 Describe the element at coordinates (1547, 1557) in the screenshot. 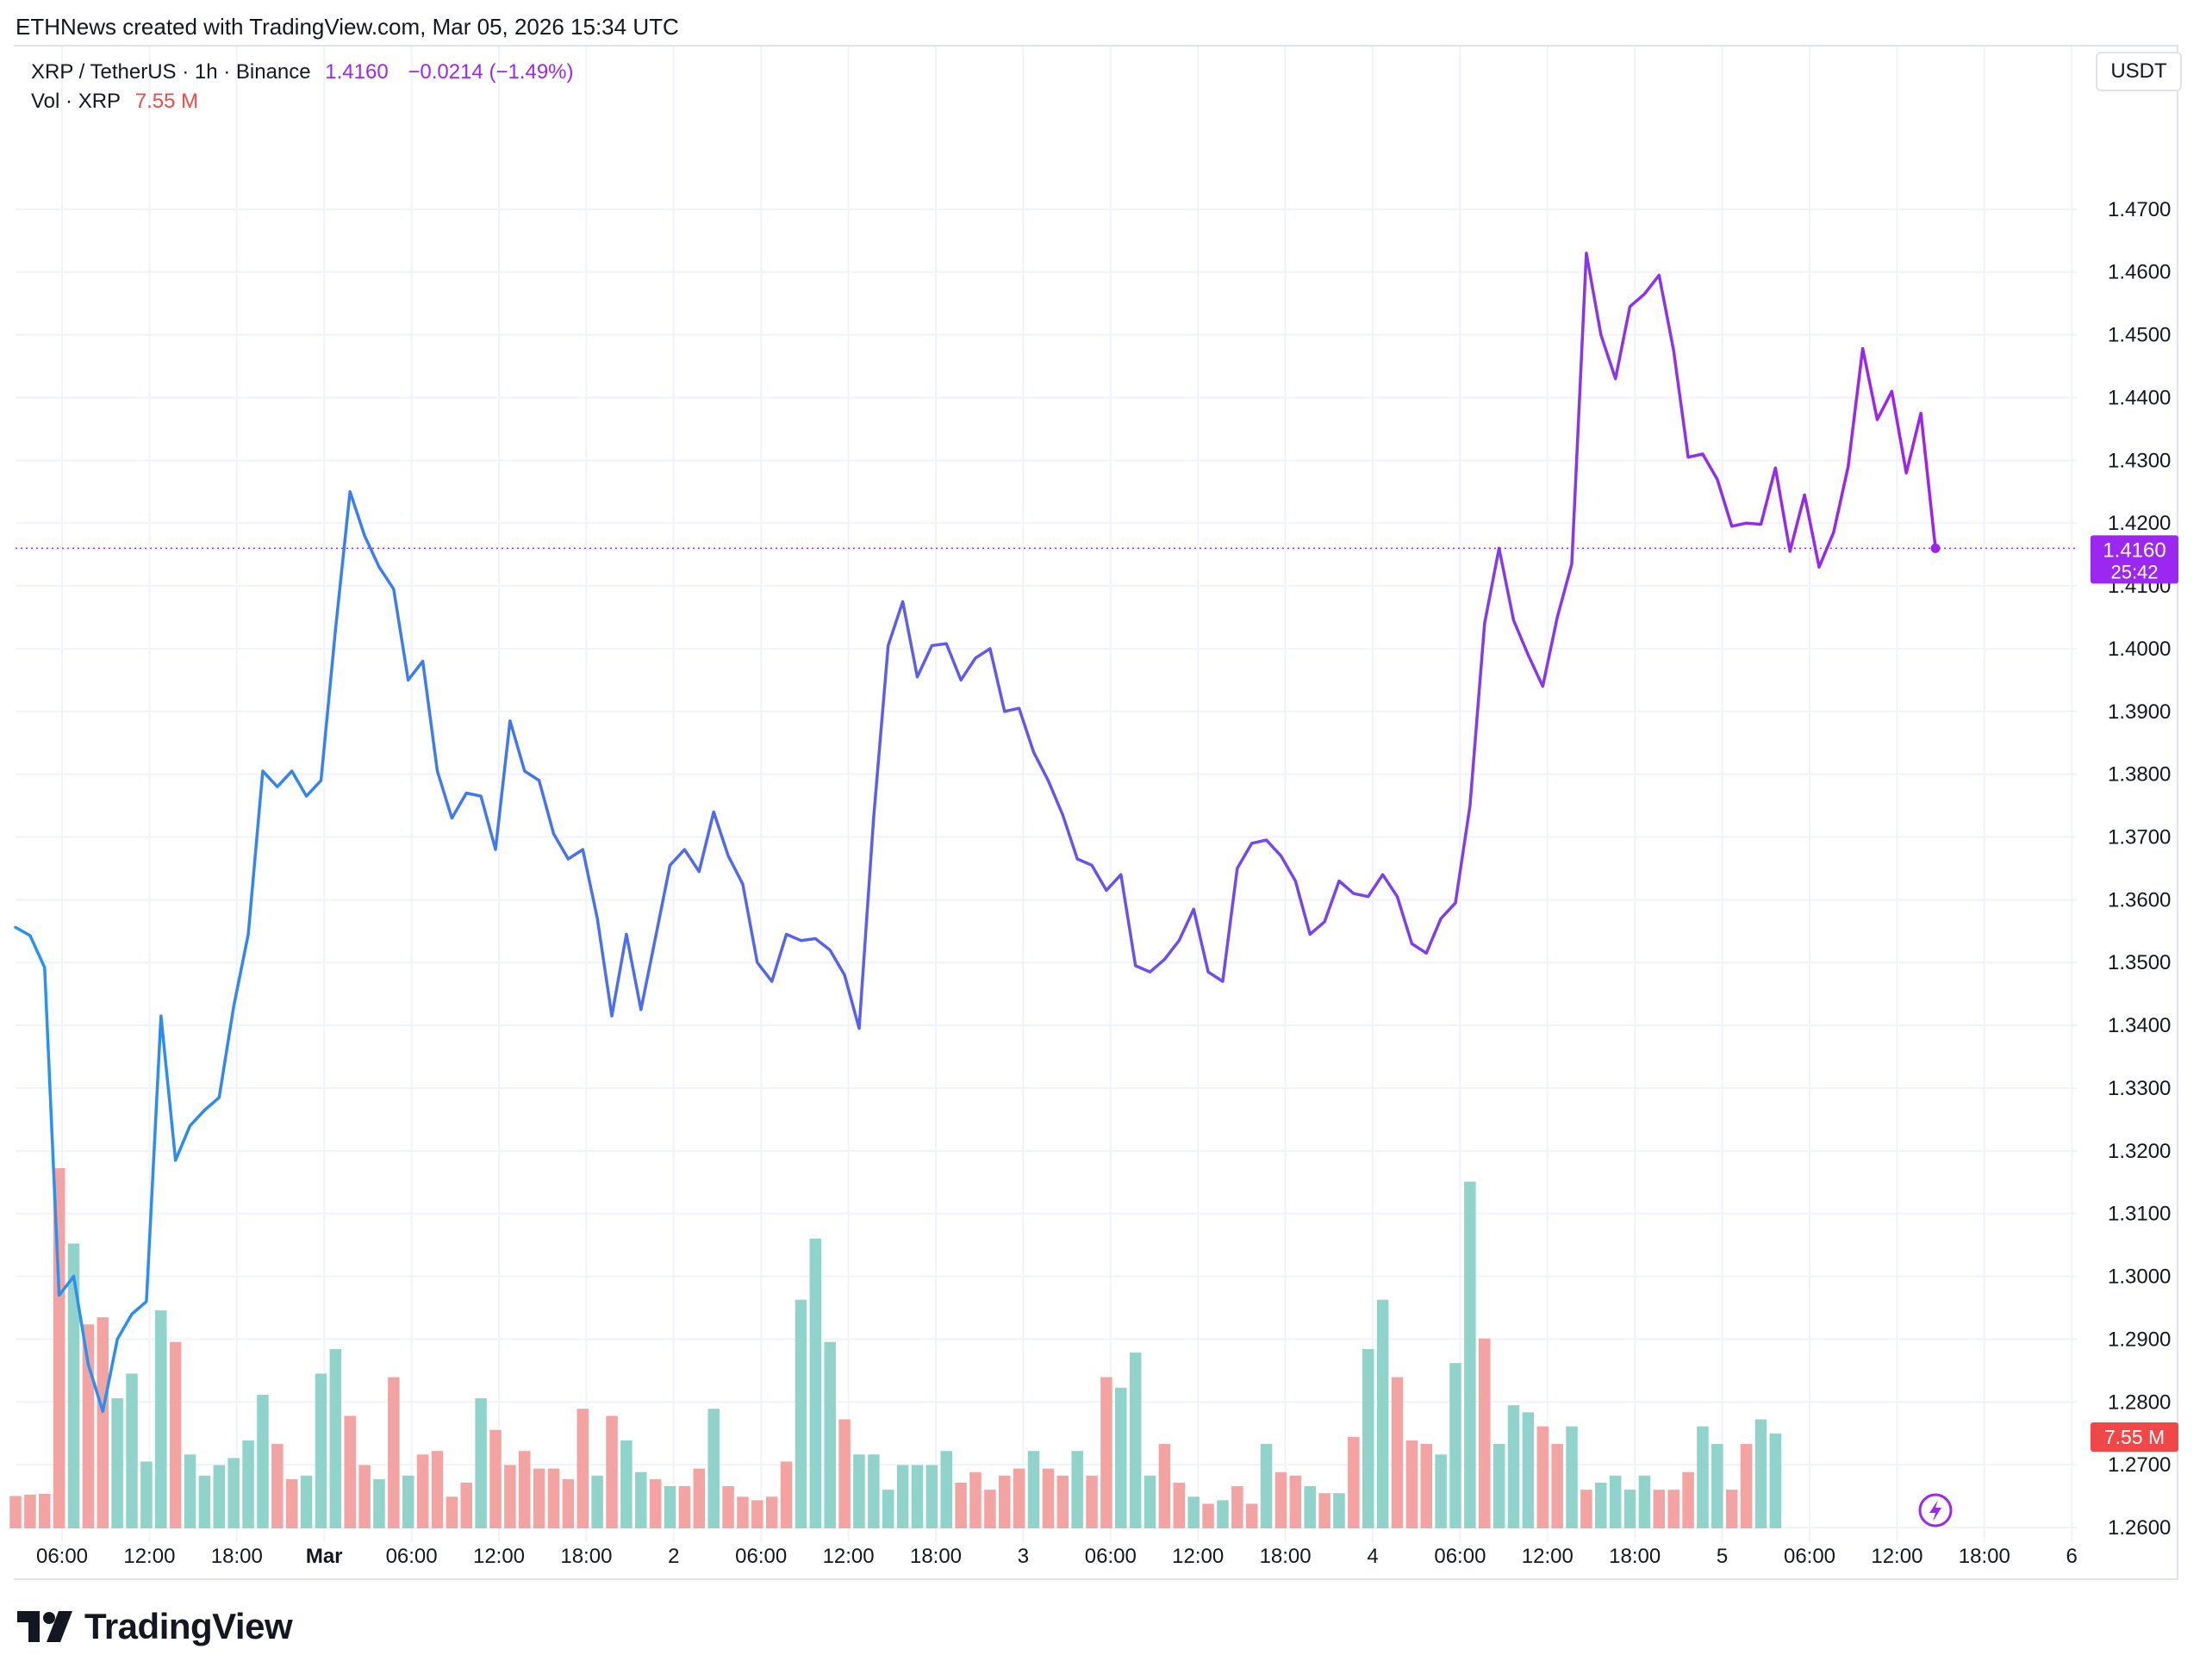

I see `x-tick-label: 12:00` at that location.